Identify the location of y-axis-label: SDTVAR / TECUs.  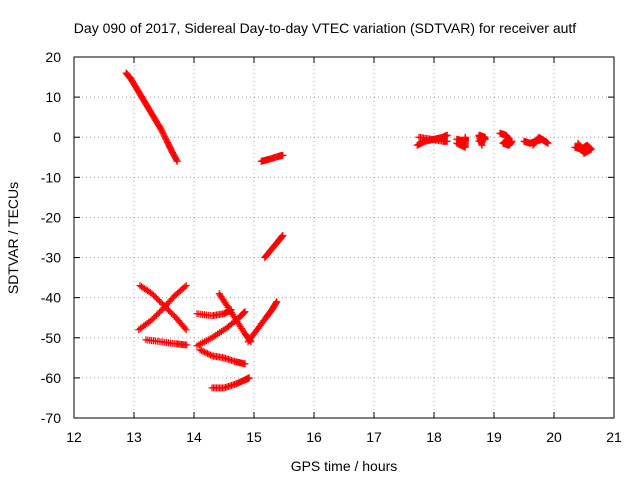
(13, 238).